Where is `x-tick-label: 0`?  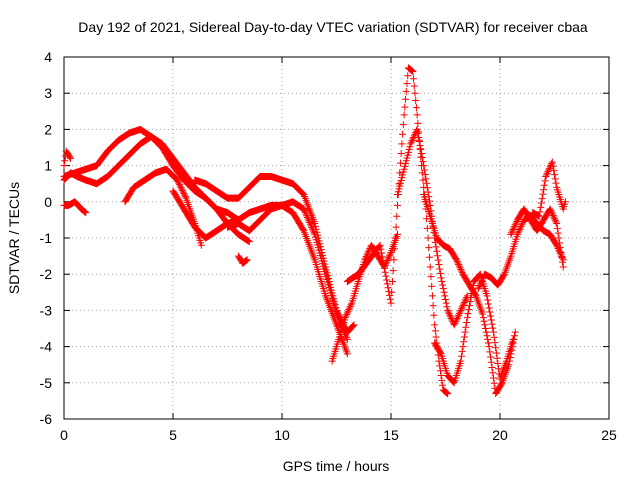
x-tick-label: 0 is located at coordinates (64, 435).